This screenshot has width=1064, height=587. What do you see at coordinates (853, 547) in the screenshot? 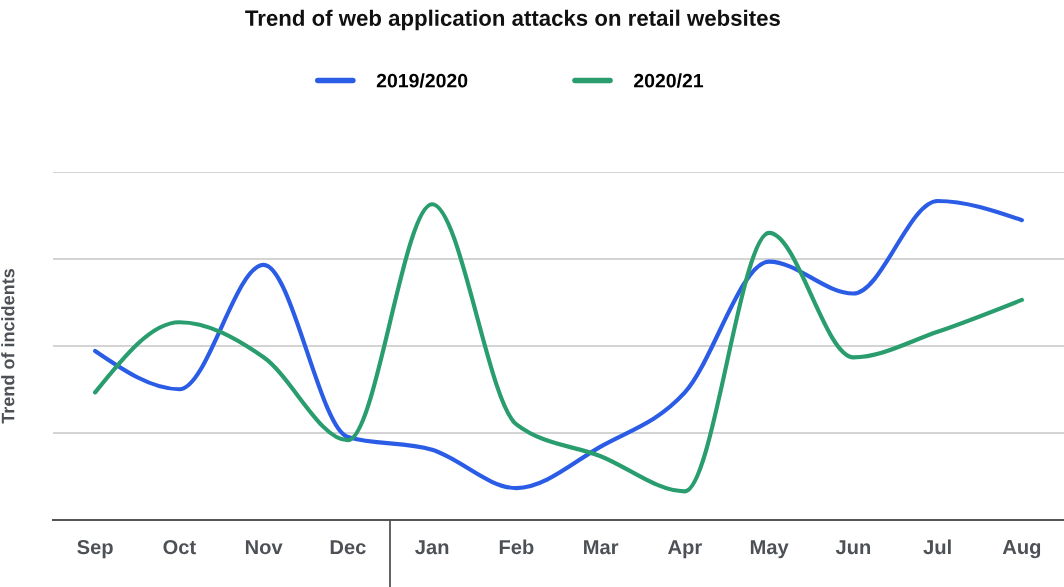
I see `x-tick-label: Jun` at bounding box center [853, 547].